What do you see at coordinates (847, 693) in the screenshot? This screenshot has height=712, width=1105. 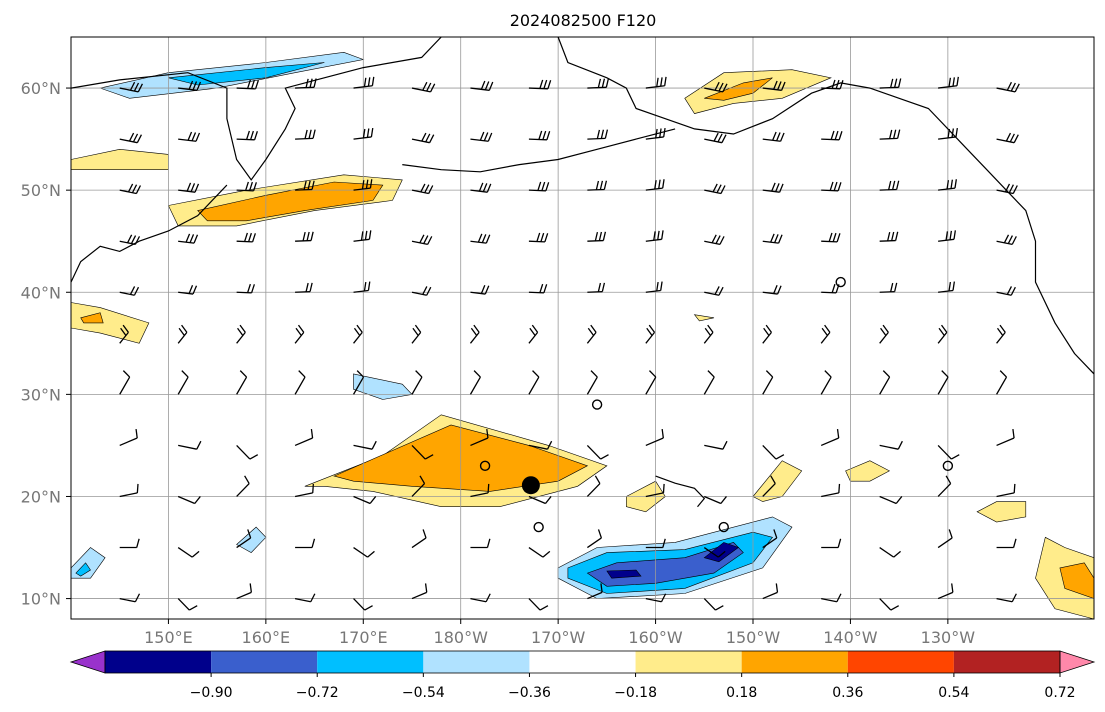 I see `colorbar-tick-label: 0.36` at bounding box center [847, 693].